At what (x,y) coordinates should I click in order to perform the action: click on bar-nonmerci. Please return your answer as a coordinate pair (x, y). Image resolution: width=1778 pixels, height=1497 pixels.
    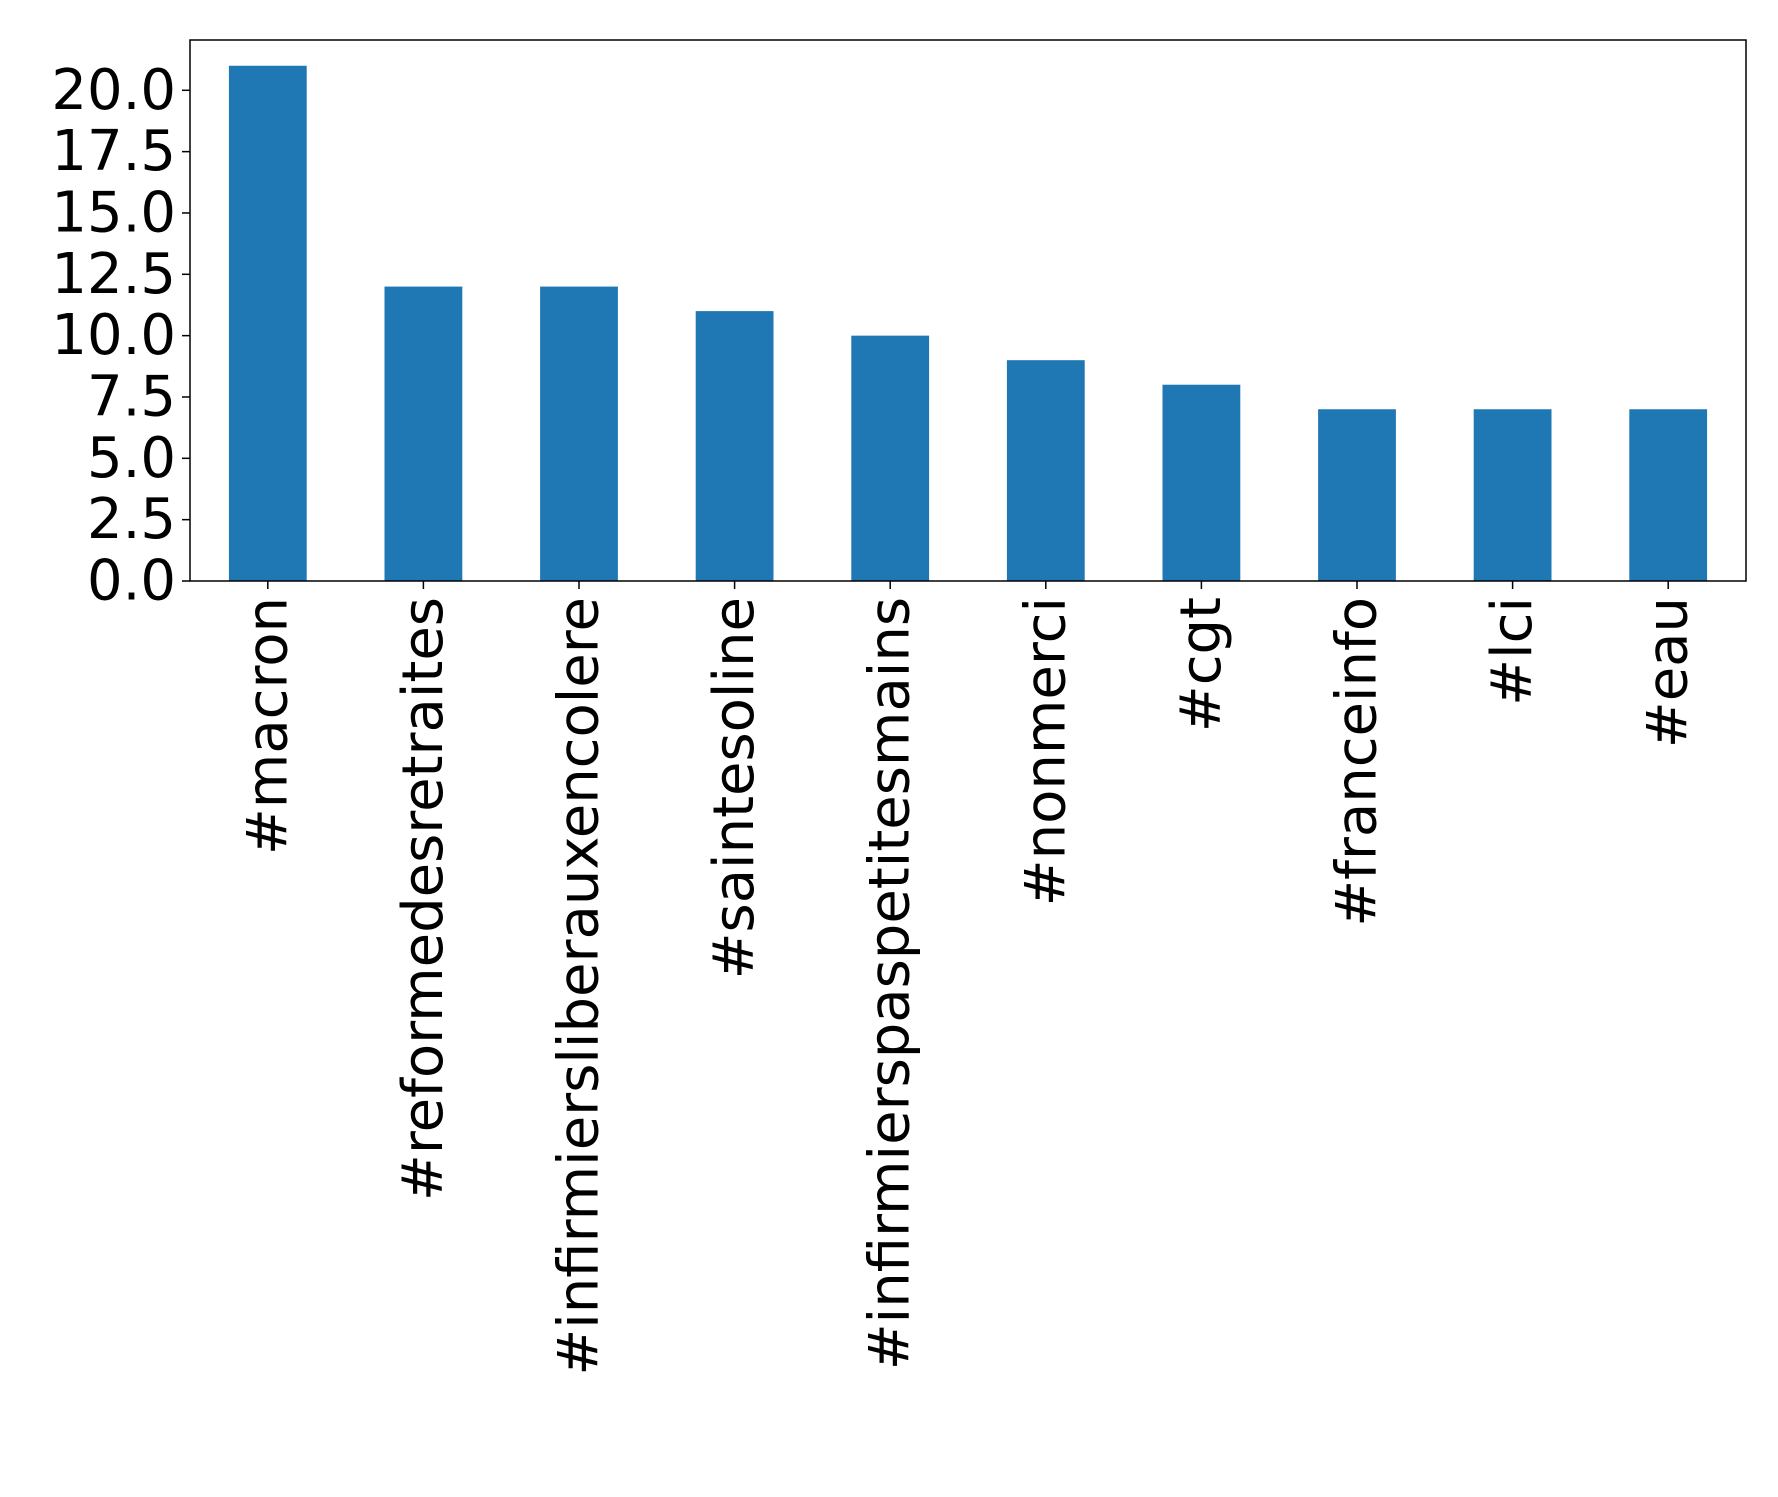
    Looking at the image, I should click on (1045, 470).